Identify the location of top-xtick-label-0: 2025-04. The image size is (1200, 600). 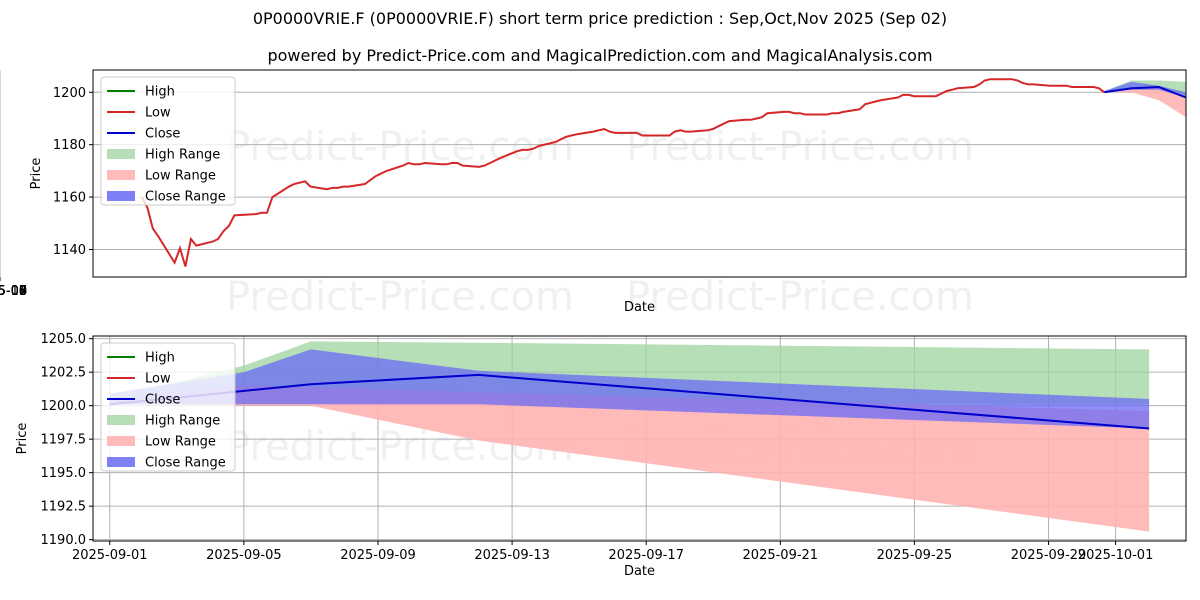
(13, 291).